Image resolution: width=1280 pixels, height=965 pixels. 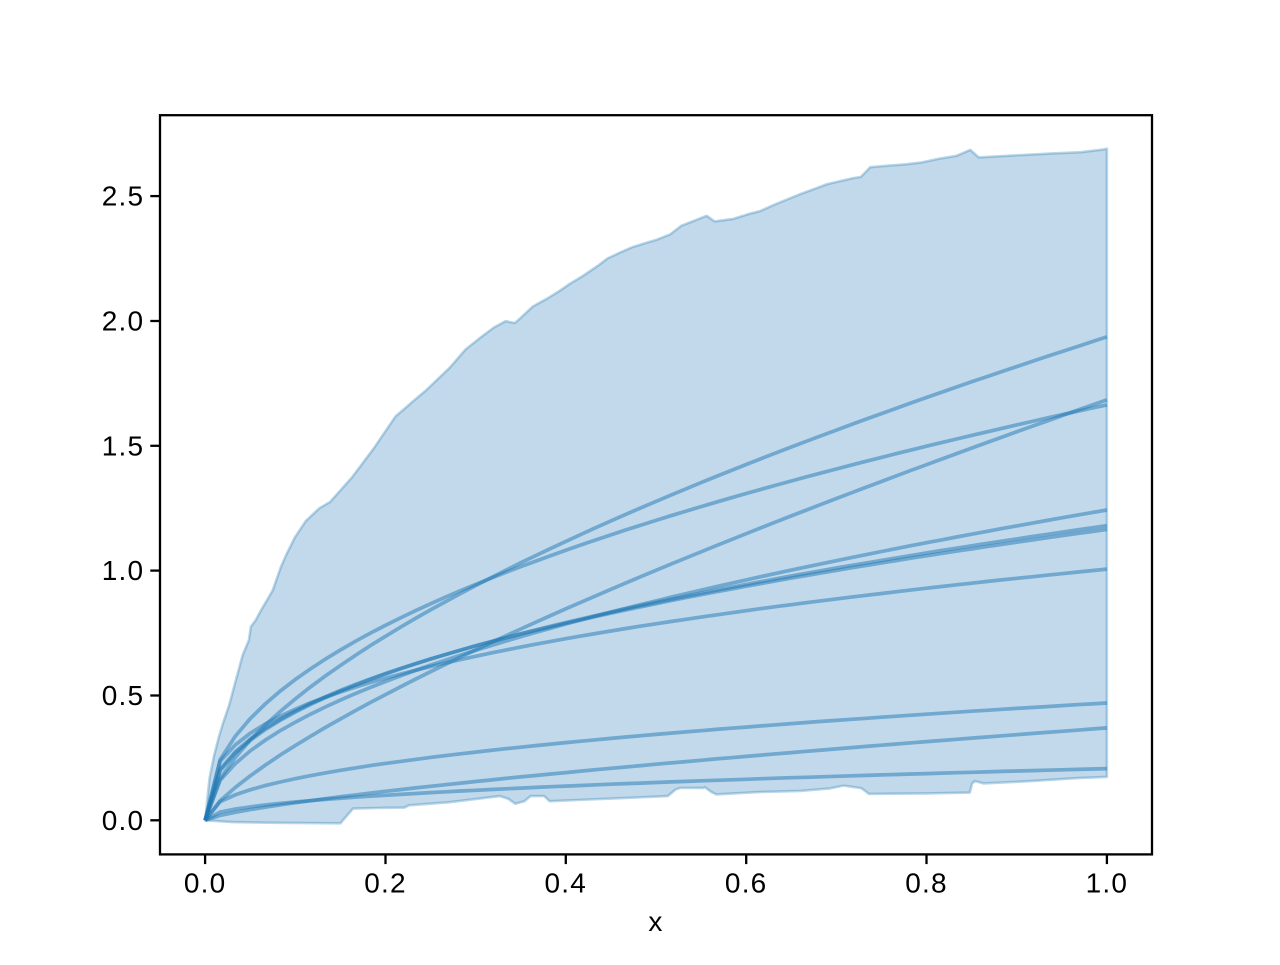 I want to click on svg-text: 0.5, so click(x=123, y=695).